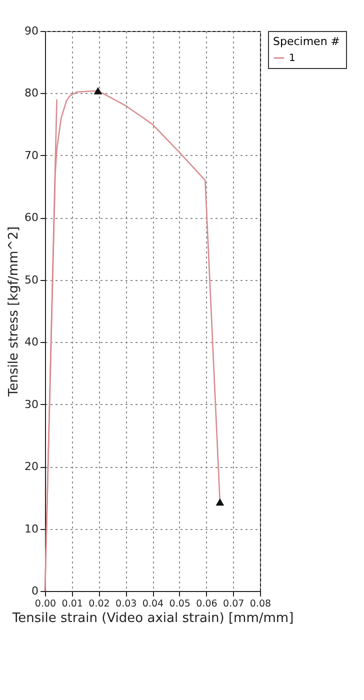  What do you see at coordinates (31, 217) in the screenshot?
I see `y-tick-label: 60` at bounding box center [31, 217].